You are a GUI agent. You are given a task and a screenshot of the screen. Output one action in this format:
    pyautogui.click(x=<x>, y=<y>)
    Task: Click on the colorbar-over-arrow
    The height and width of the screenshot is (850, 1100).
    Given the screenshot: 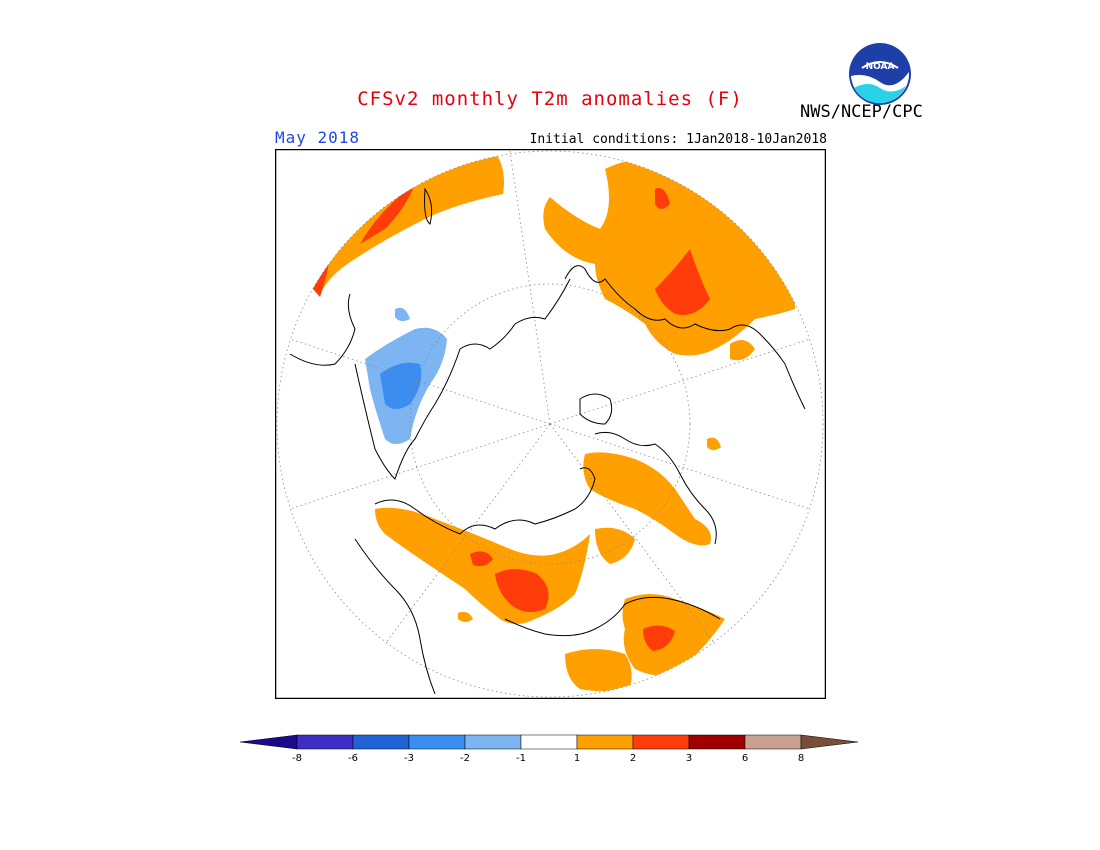 What is the action you would take?
    pyautogui.click(x=829, y=742)
    